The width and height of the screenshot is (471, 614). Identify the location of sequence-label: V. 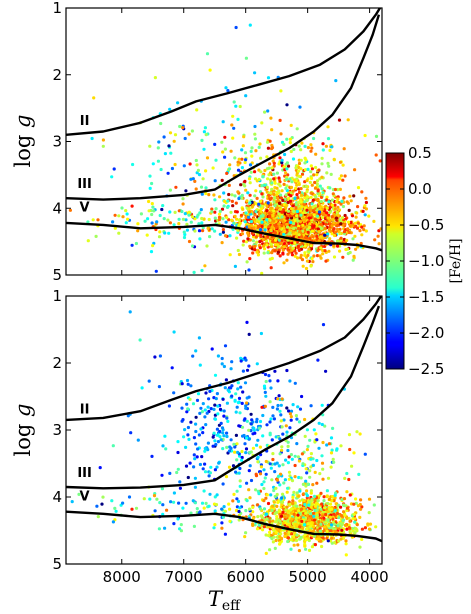
(85, 208).